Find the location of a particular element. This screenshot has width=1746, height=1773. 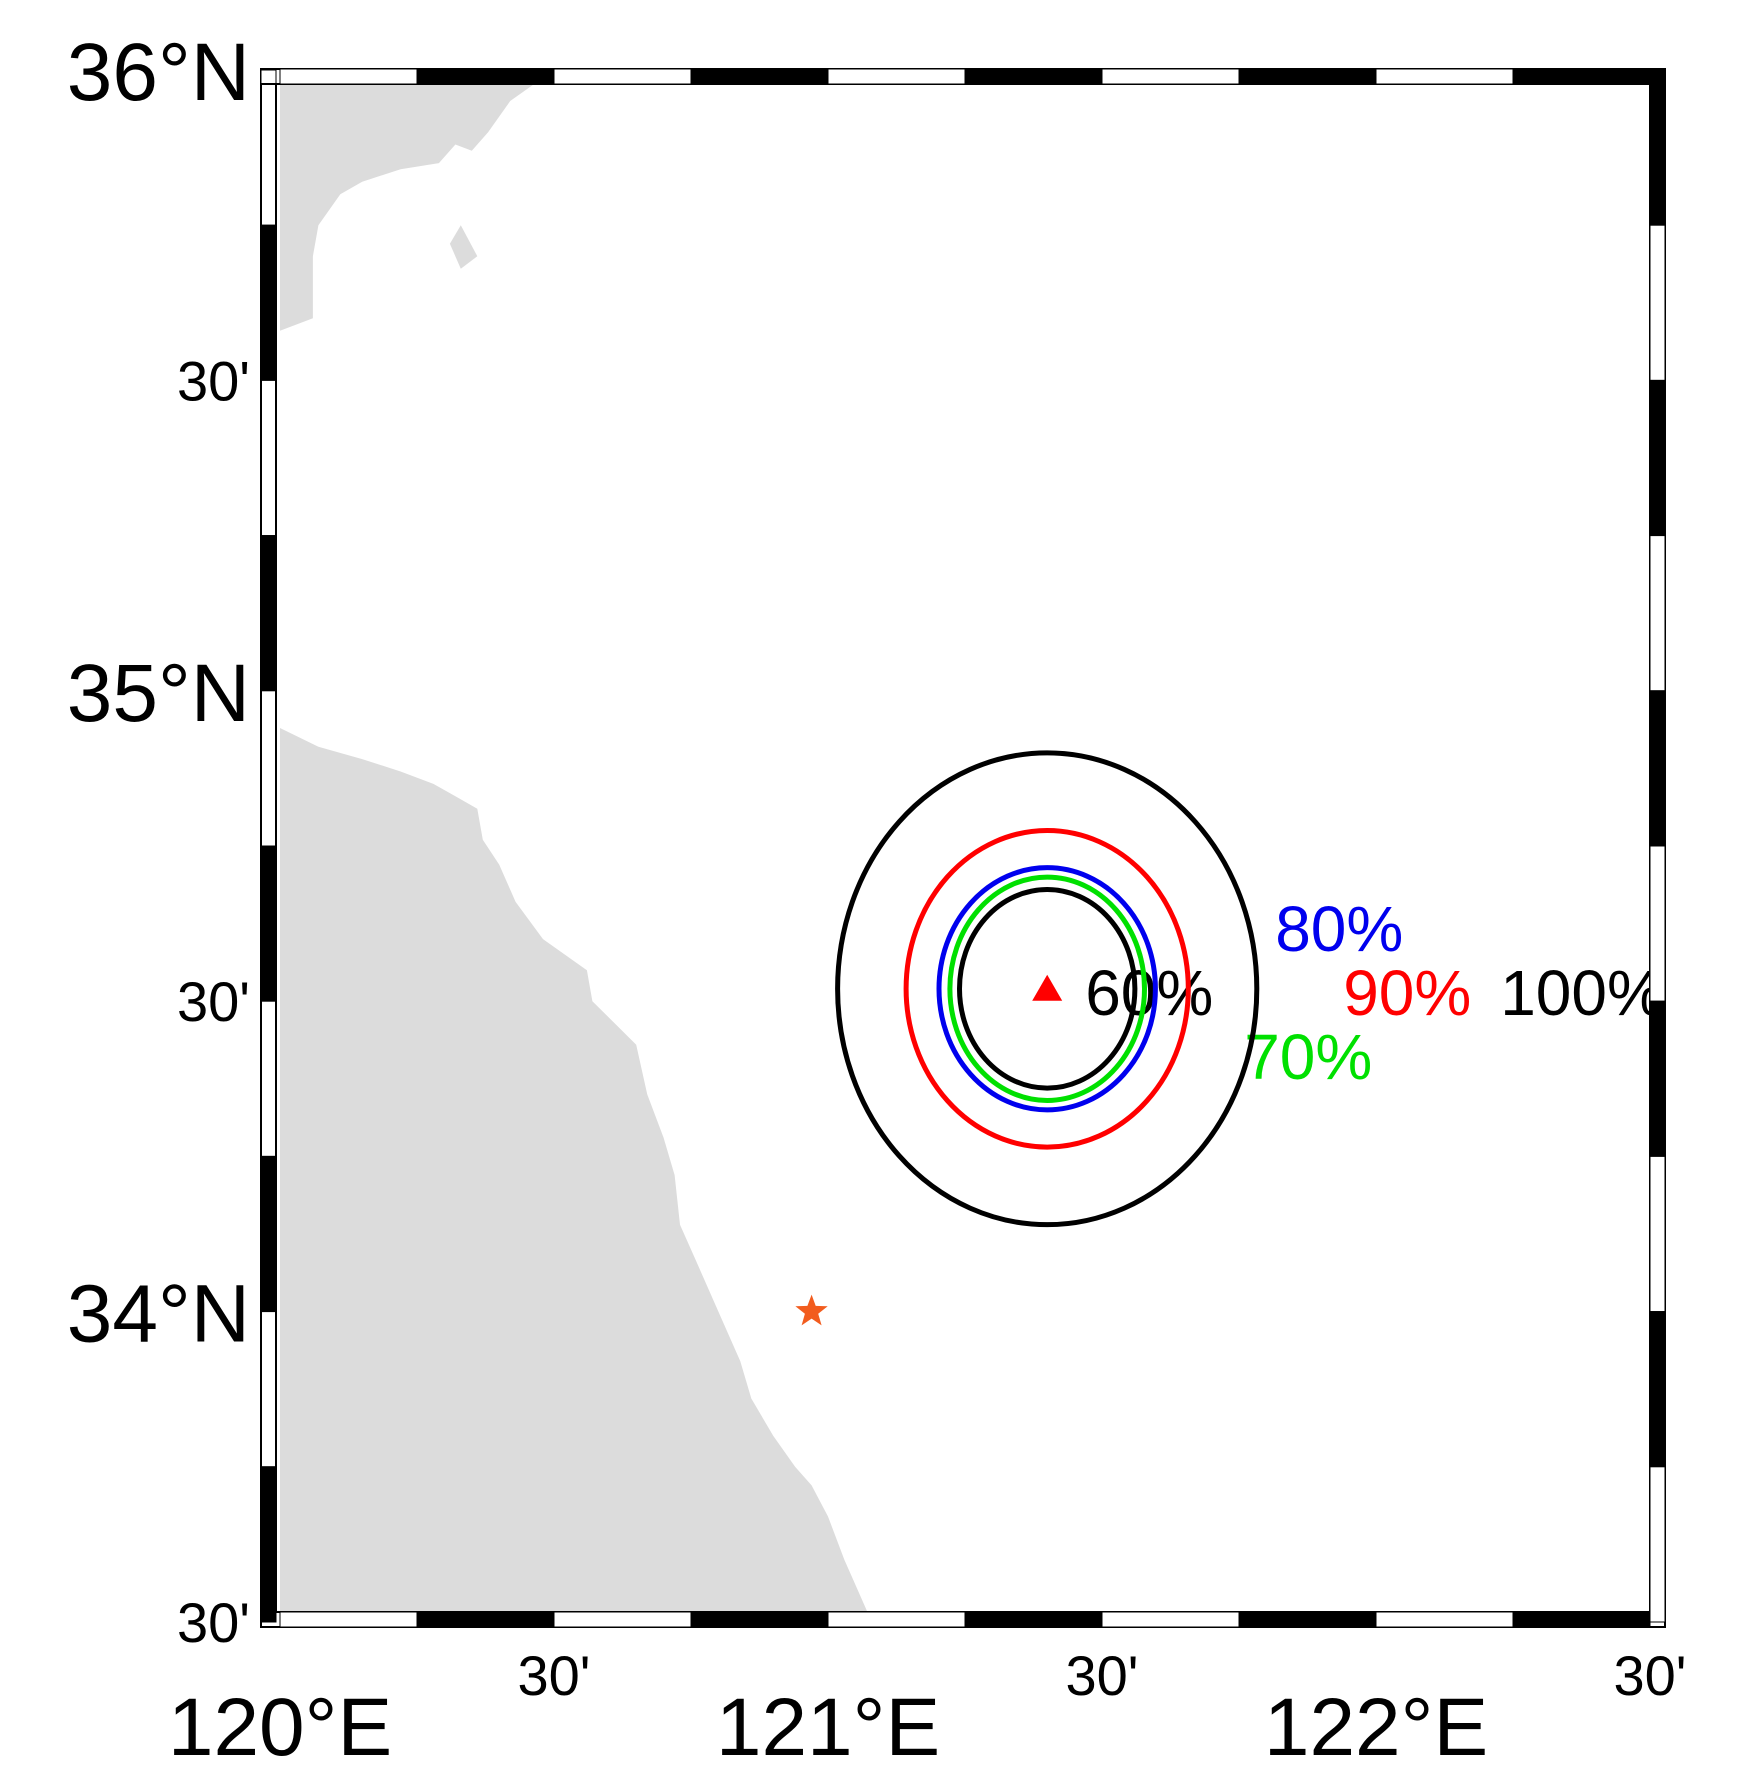

ring-label-60: 60% is located at coordinates (1149, 993).